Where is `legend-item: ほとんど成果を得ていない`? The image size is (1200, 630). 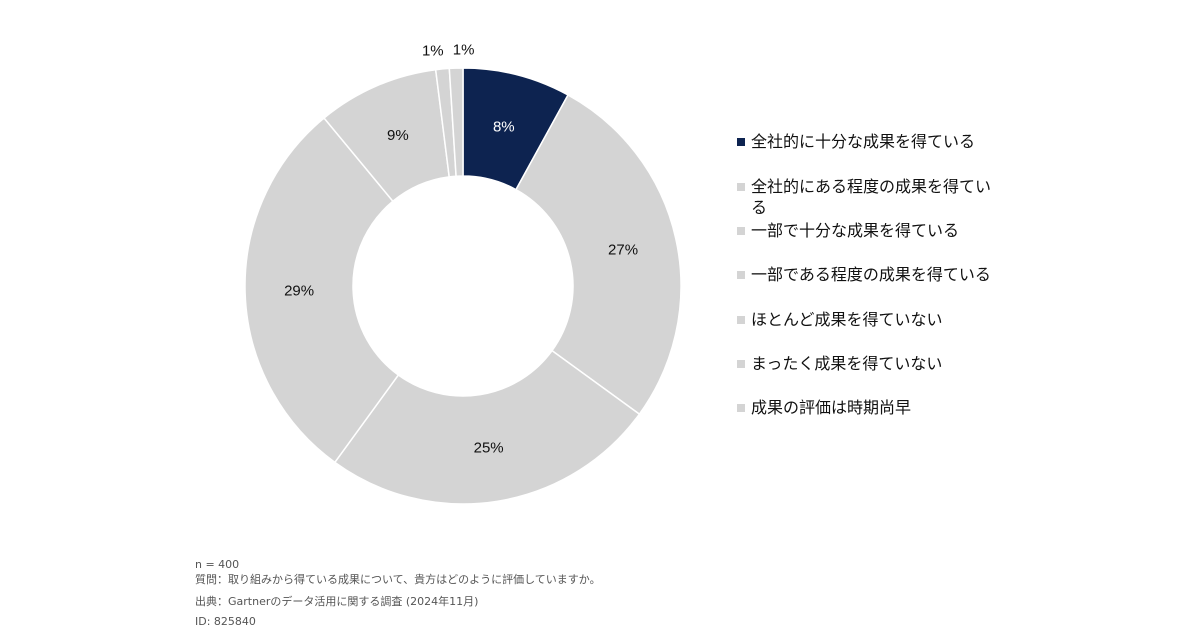
legend-item: ほとんど成果を得ていない is located at coordinates (882, 319).